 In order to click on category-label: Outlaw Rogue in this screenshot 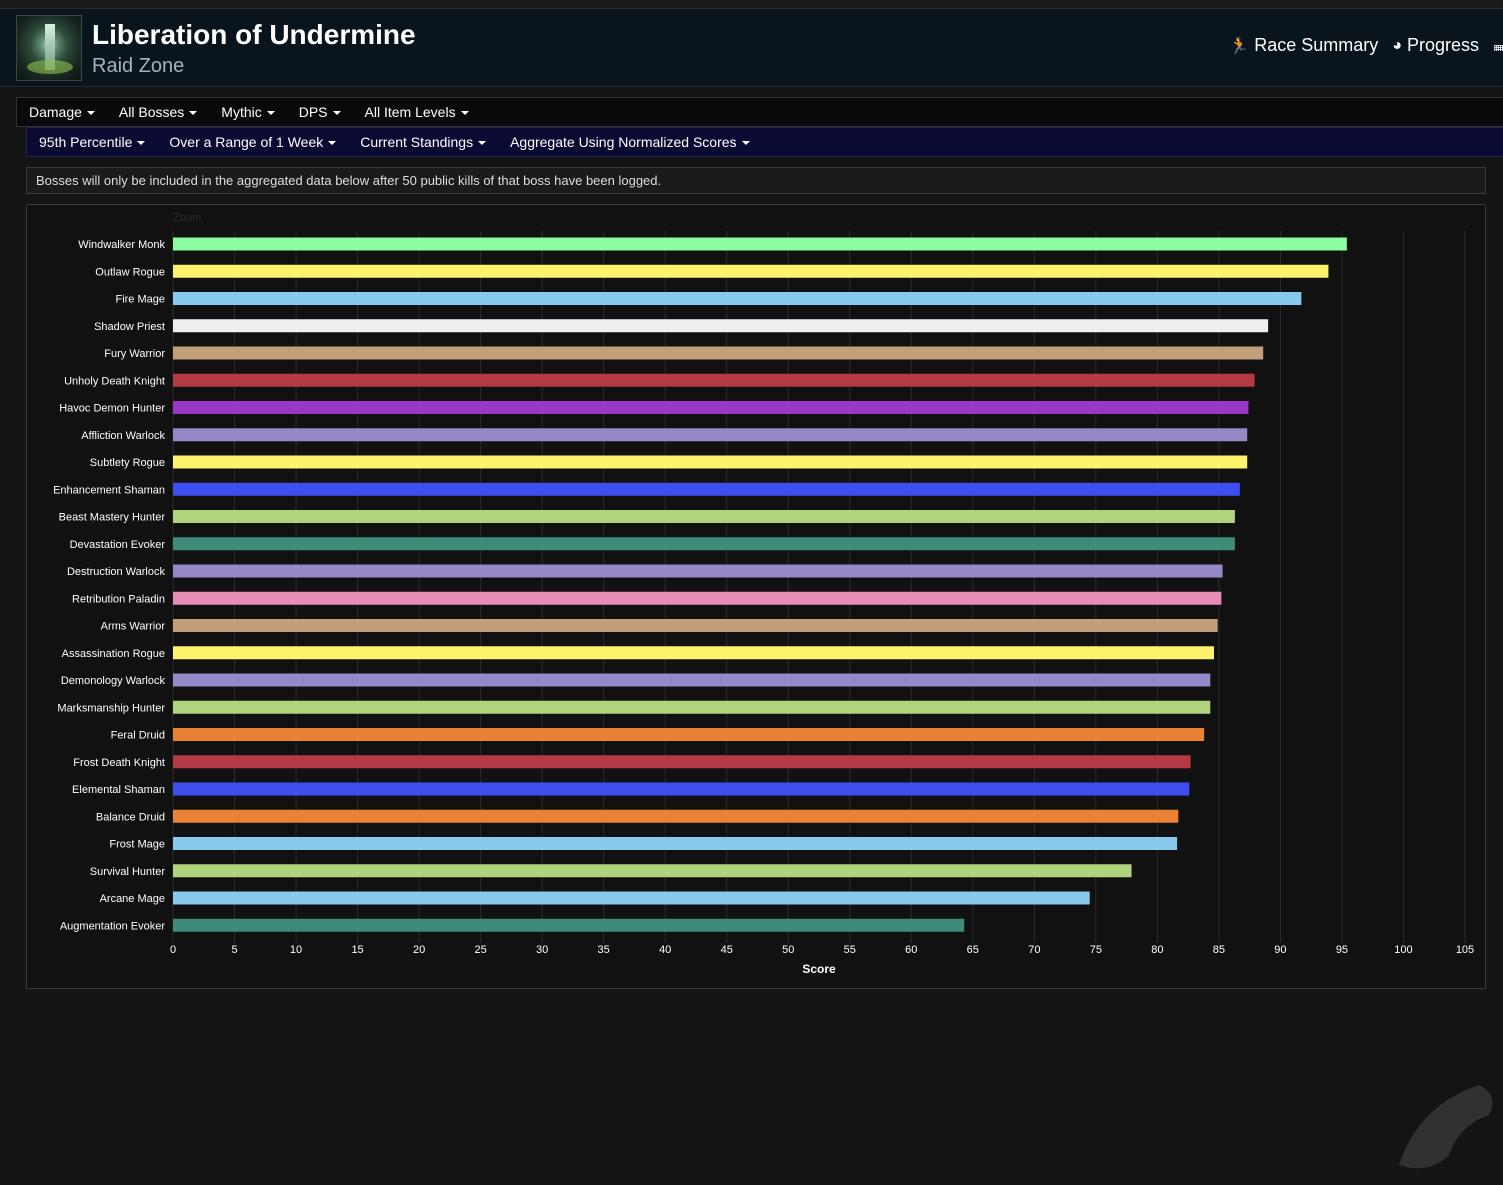, I will do `click(130, 272)`.